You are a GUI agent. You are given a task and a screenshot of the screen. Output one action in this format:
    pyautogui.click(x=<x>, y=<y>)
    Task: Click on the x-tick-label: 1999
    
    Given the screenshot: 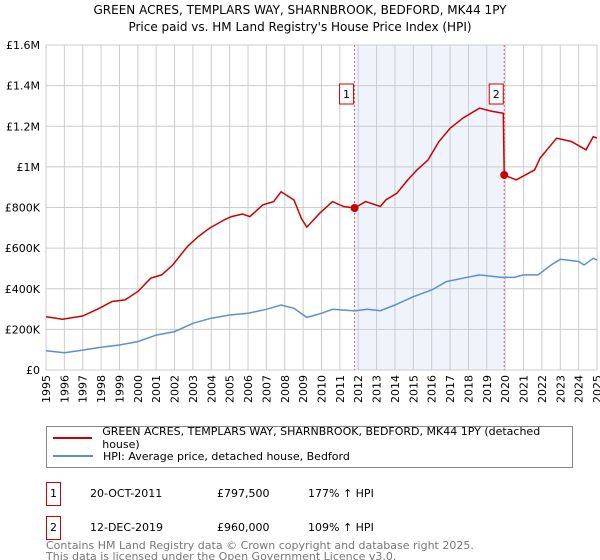 What is the action you would take?
    pyautogui.click(x=119, y=389)
    